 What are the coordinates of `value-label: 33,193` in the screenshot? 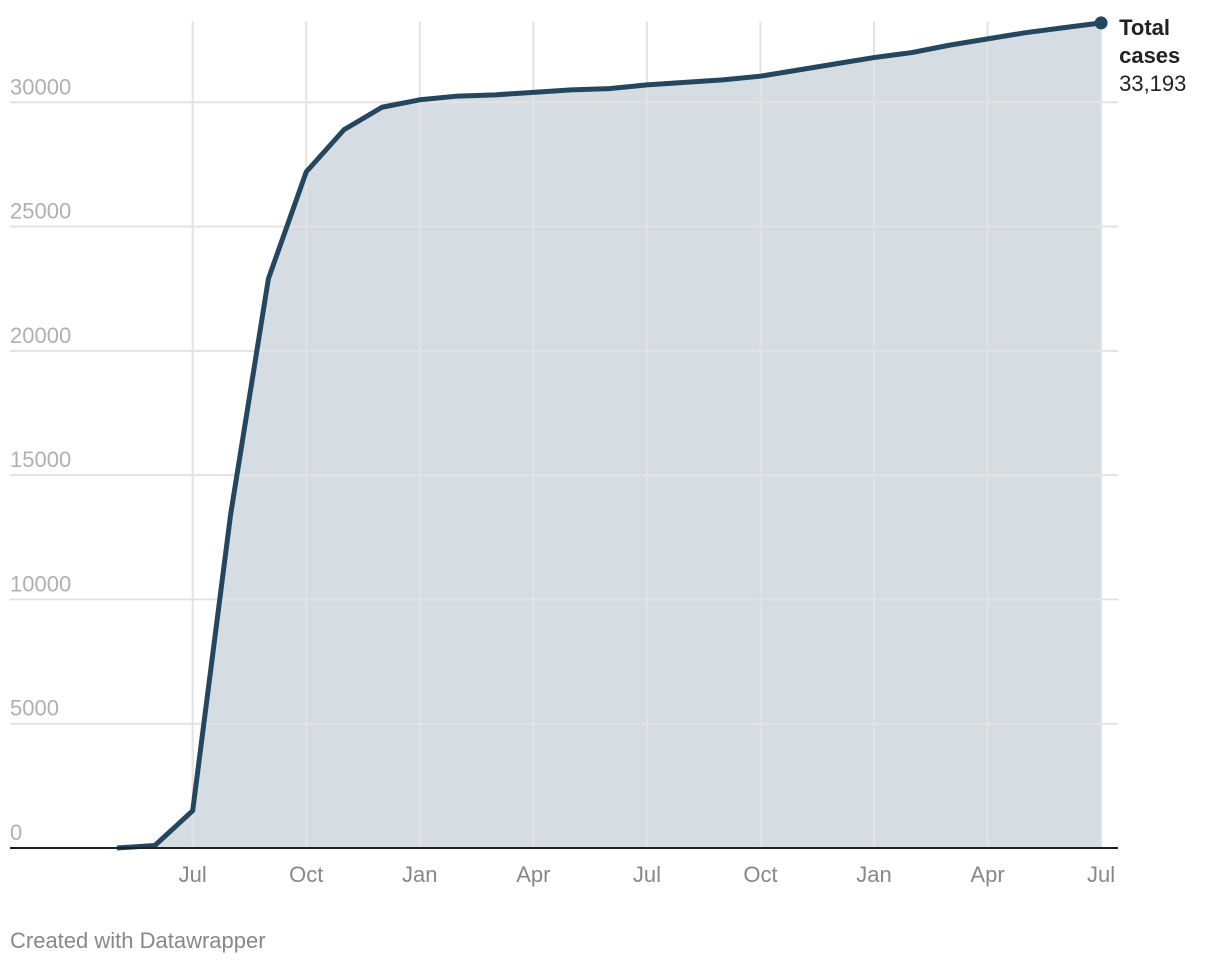 It's located at (1152, 83).